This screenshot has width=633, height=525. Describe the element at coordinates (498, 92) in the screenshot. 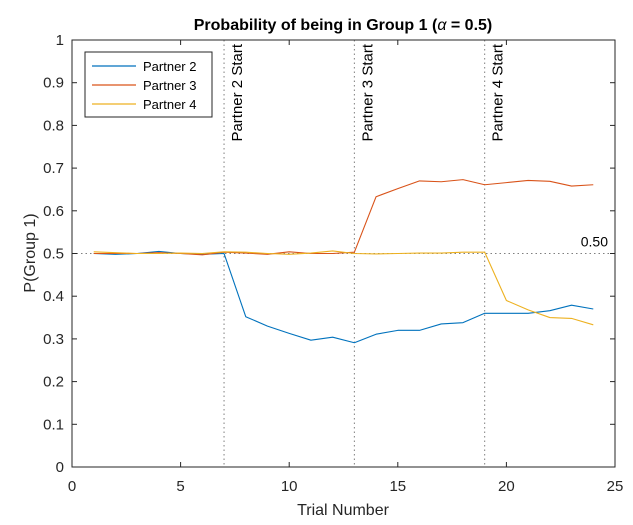

I see `vline-label: Partner 4 Start` at that location.